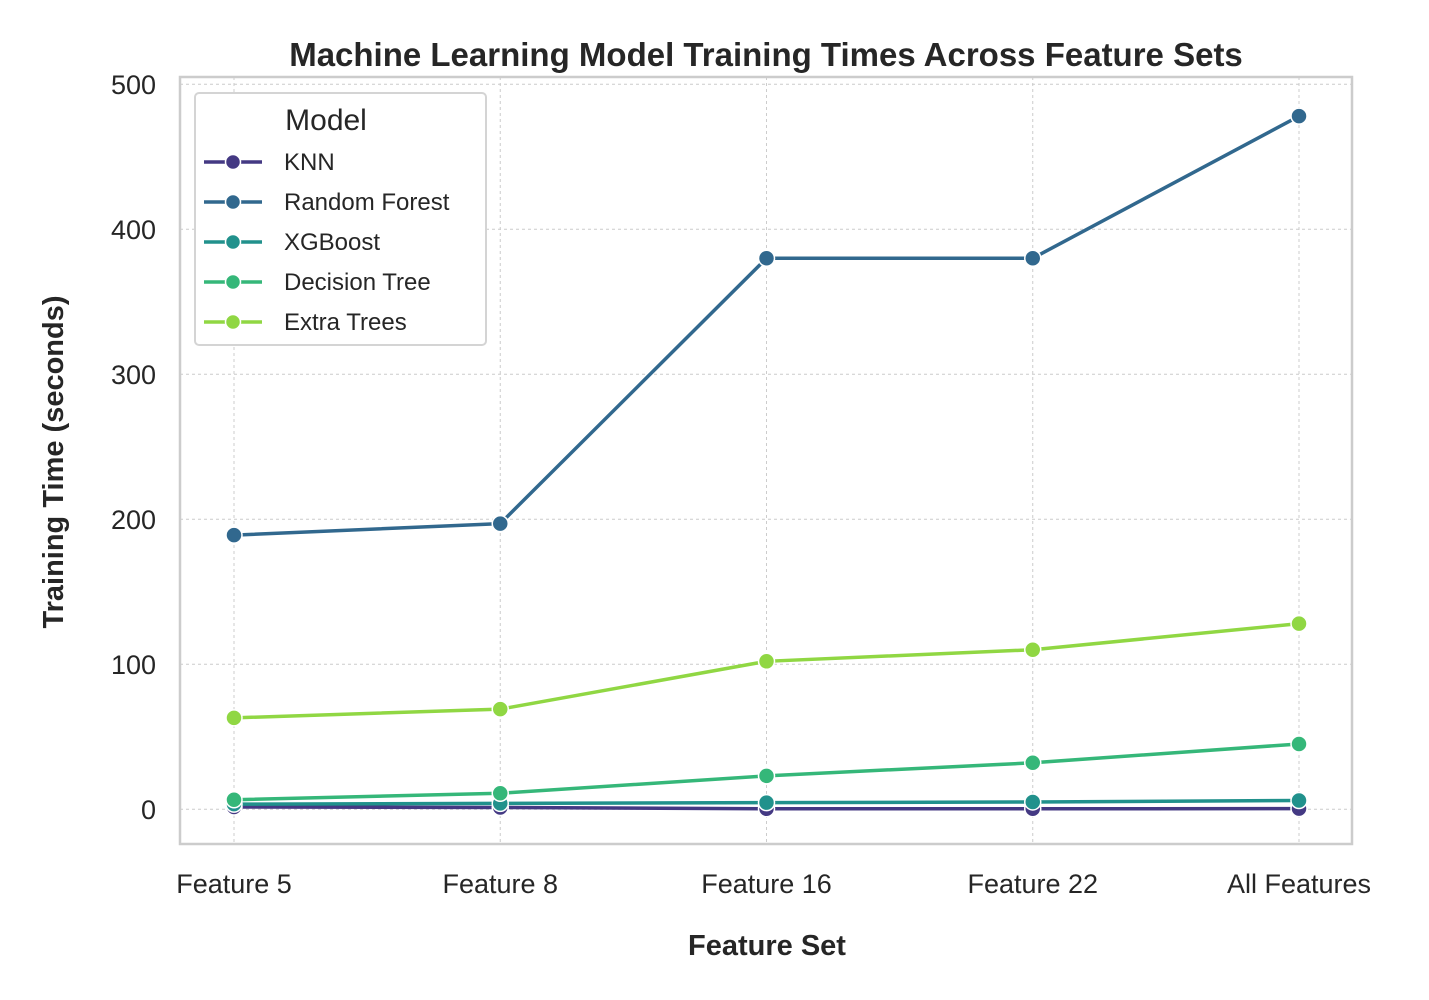 This screenshot has width=1429, height=1000. Describe the element at coordinates (367, 202) in the screenshot. I see `legend-label: Random Forest` at that location.